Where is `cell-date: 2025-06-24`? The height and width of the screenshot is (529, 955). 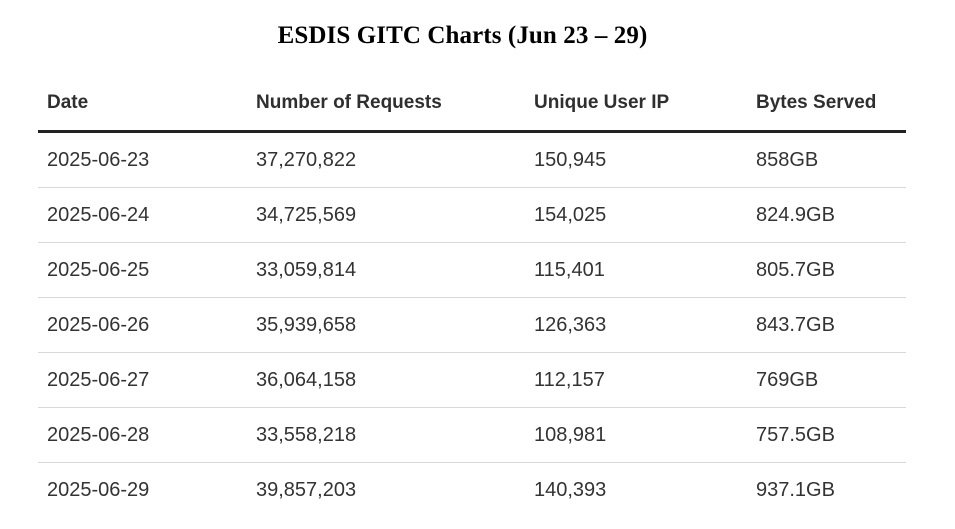 cell-date: 2025-06-24 is located at coordinates (142, 215).